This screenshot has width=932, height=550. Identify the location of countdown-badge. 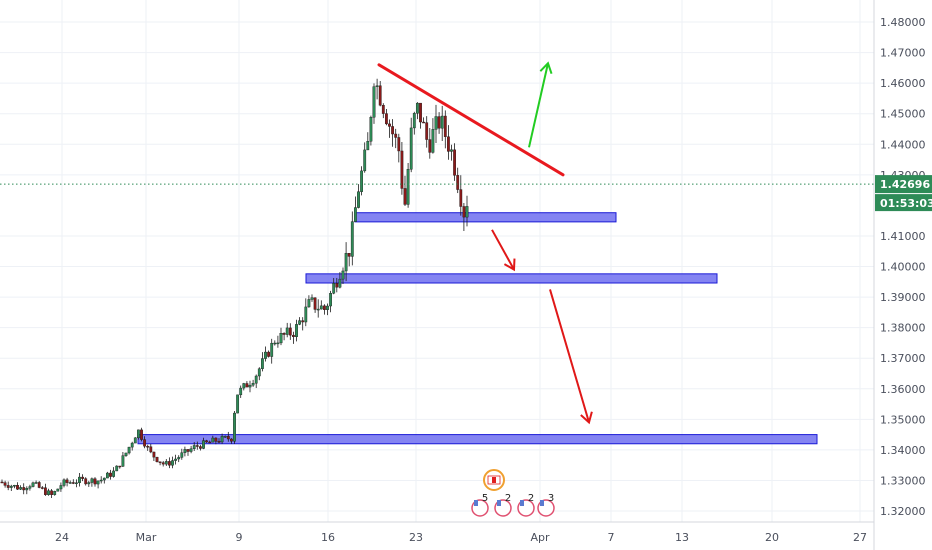
(903, 203).